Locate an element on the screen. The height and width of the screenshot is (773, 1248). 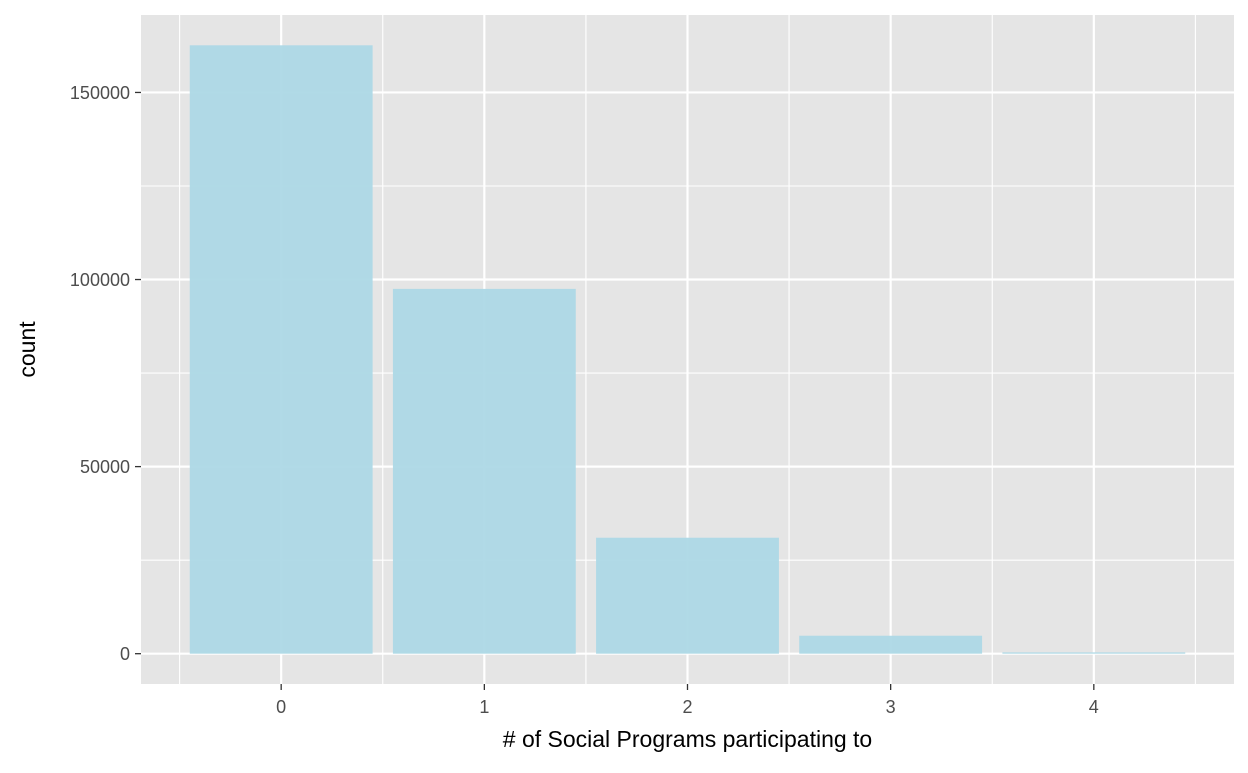
y-tick-label: 100000 is located at coordinates (100, 280).